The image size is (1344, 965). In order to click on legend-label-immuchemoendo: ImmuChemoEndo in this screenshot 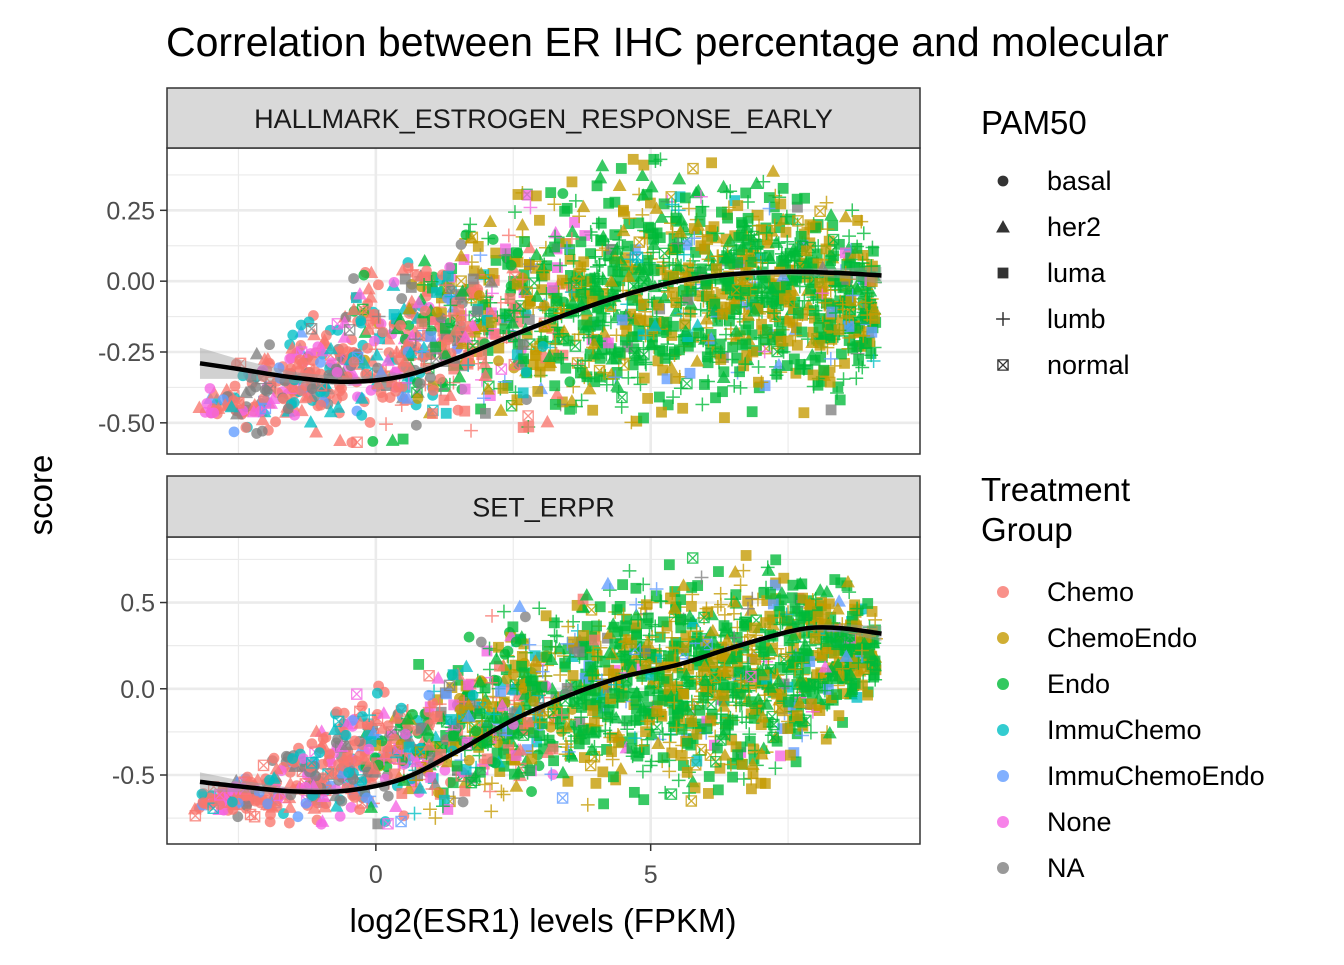, I will do `click(1156, 776)`.